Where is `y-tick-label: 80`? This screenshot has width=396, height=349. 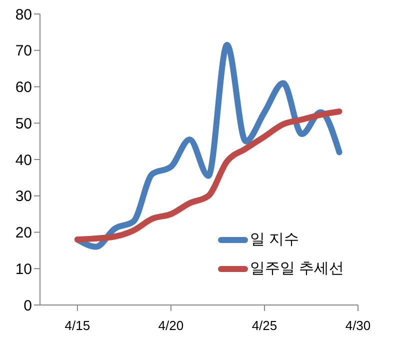 y-tick-label: 80 is located at coordinates (23, 15).